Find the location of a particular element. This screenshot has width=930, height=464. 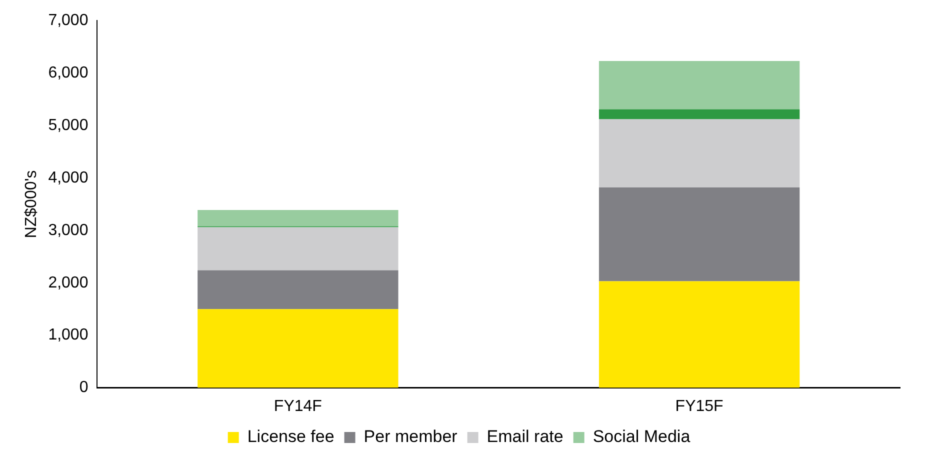

y-tick-label: 1,000 is located at coordinates (68, 335).